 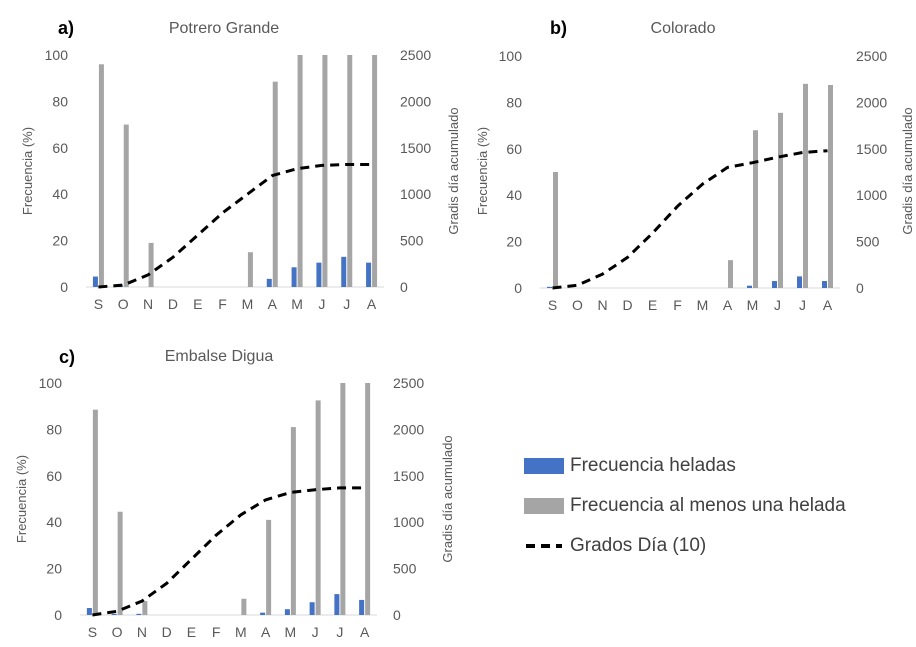 I want to click on legend-swatch-degree-days, so click(x=544, y=546).